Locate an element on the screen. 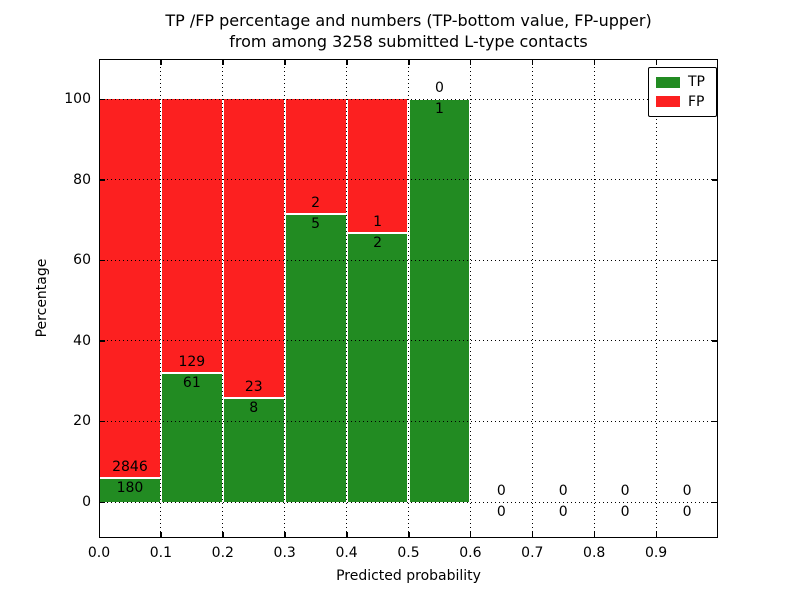 Image resolution: width=800 pixels, height=600 pixels. x-tick-label: 0.1 is located at coordinates (161, 553).